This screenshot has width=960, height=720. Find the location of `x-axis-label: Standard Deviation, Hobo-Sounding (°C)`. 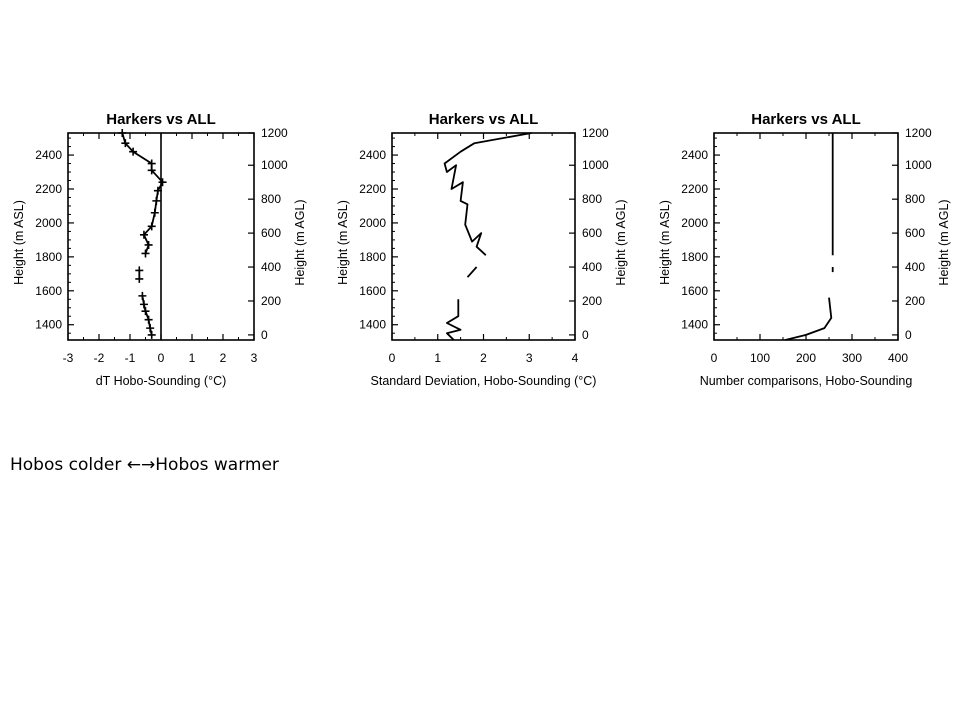

x-axis-label: Standard Deviation, Hobo-Sounding (°C) is located at coordinates (484, 381).